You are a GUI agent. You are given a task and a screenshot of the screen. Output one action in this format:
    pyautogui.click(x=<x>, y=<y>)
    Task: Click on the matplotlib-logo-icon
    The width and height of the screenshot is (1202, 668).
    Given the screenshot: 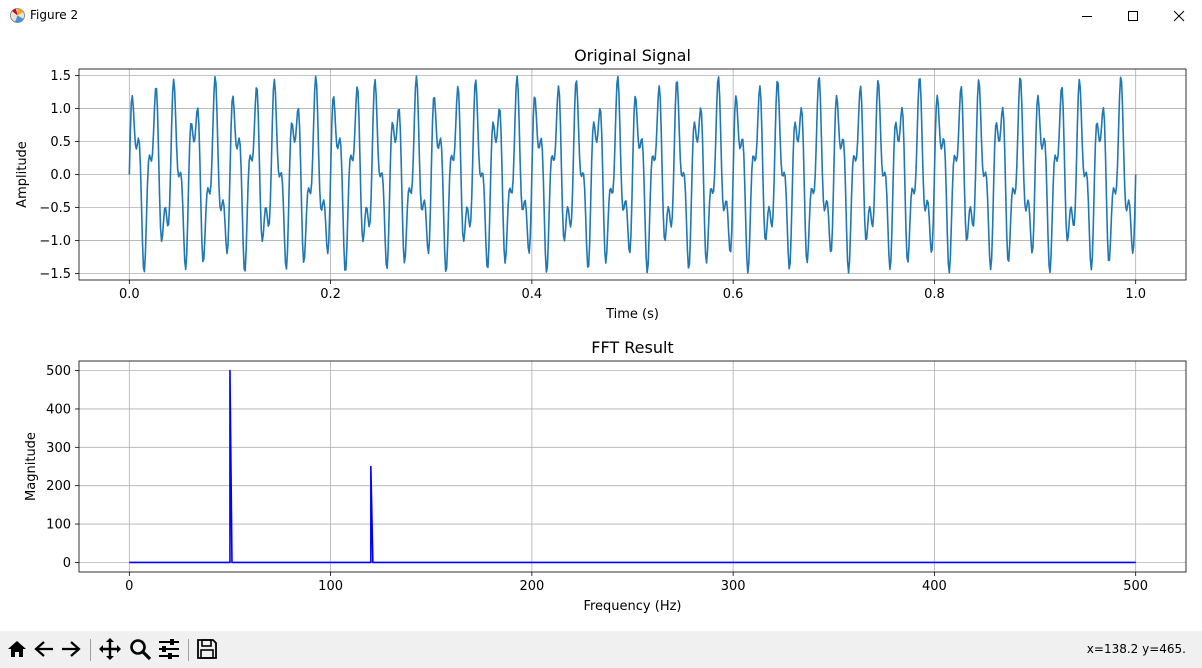 What is the action you would take?
    pyautogui.click(x=17, y=15)
    